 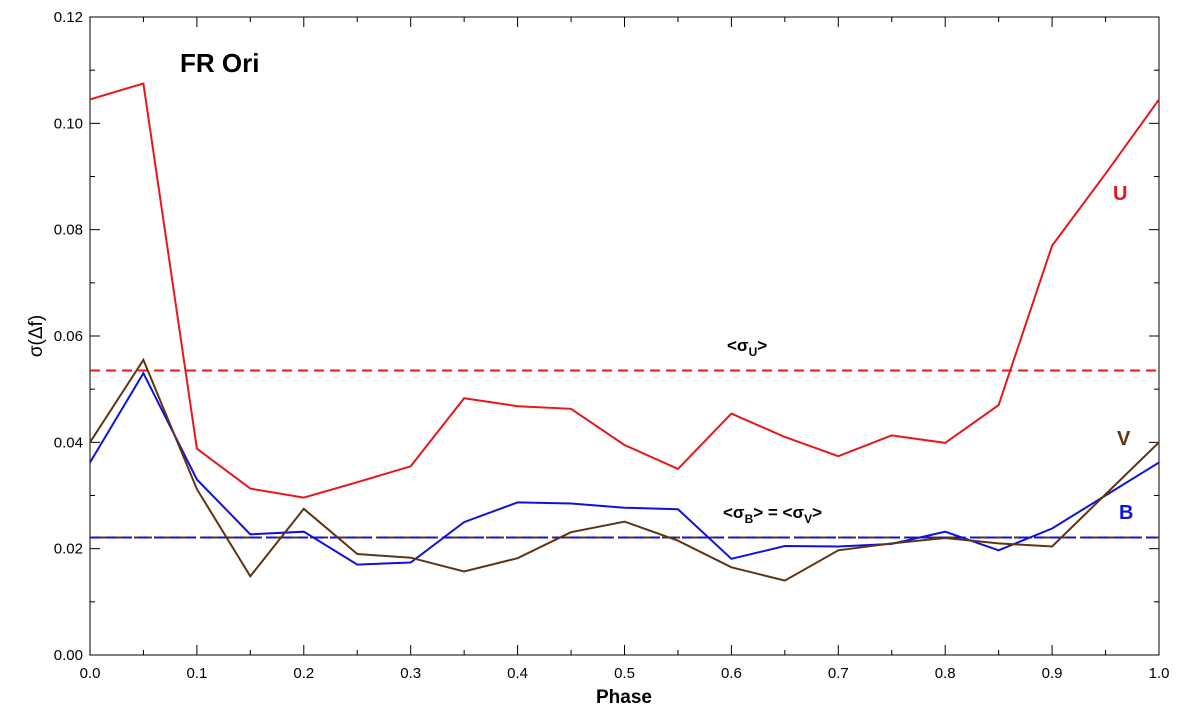 I want to click on series-label-u: U, so click(x=1120, y=194).